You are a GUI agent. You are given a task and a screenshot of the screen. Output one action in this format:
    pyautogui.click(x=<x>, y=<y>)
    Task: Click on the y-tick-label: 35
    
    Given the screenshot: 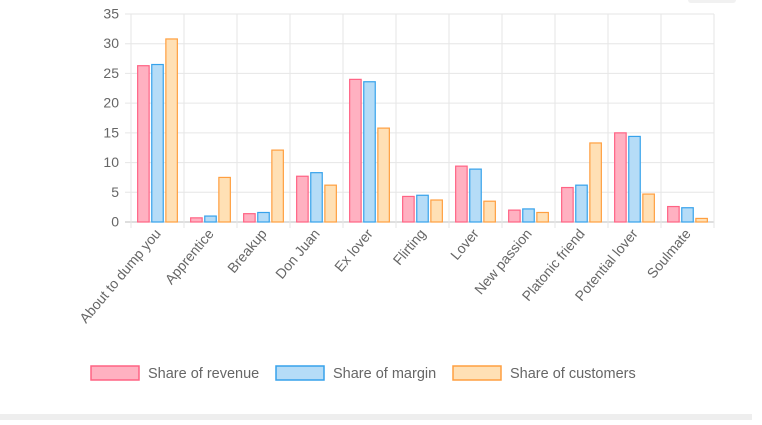 What is the action you would take?
    pyautogui.click(x=111, y=14)
    